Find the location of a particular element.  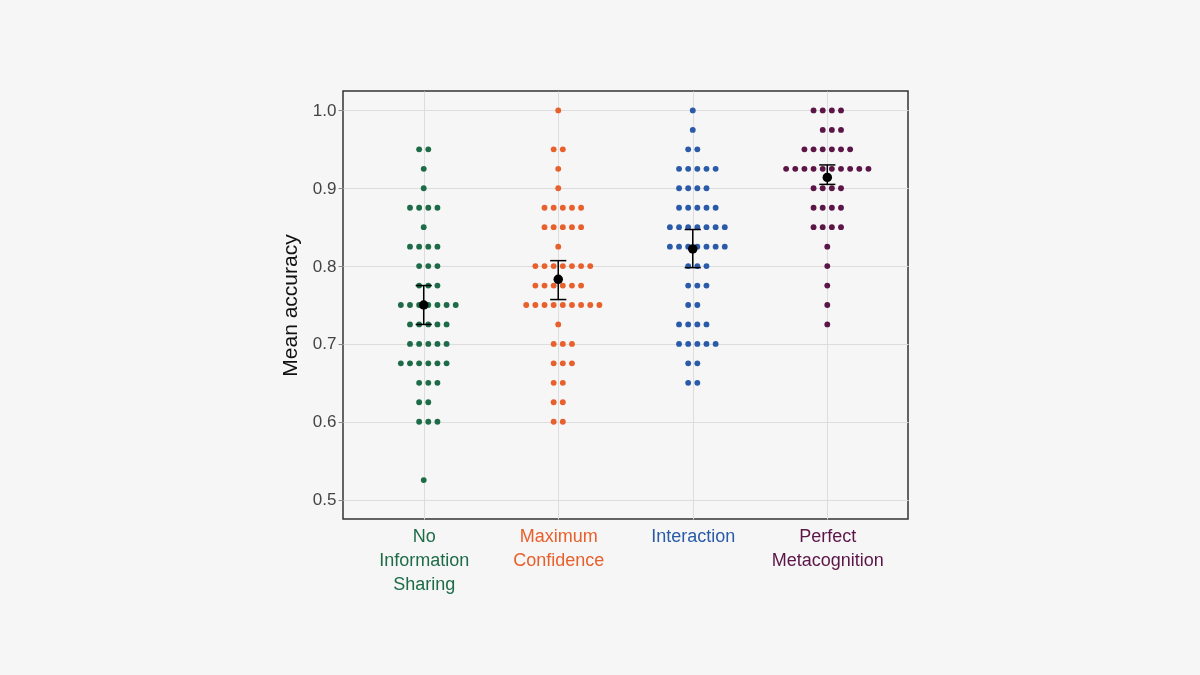

x-tick-label: Interaction is located at coordinates (693, 535).